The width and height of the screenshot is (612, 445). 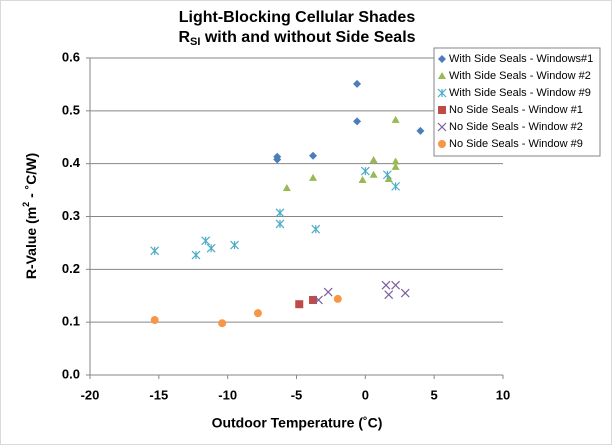 What do you see at coordinates (503, 394) in the screenshot?
I see `x-tick-label: 10` at bounding box center [503, 394].